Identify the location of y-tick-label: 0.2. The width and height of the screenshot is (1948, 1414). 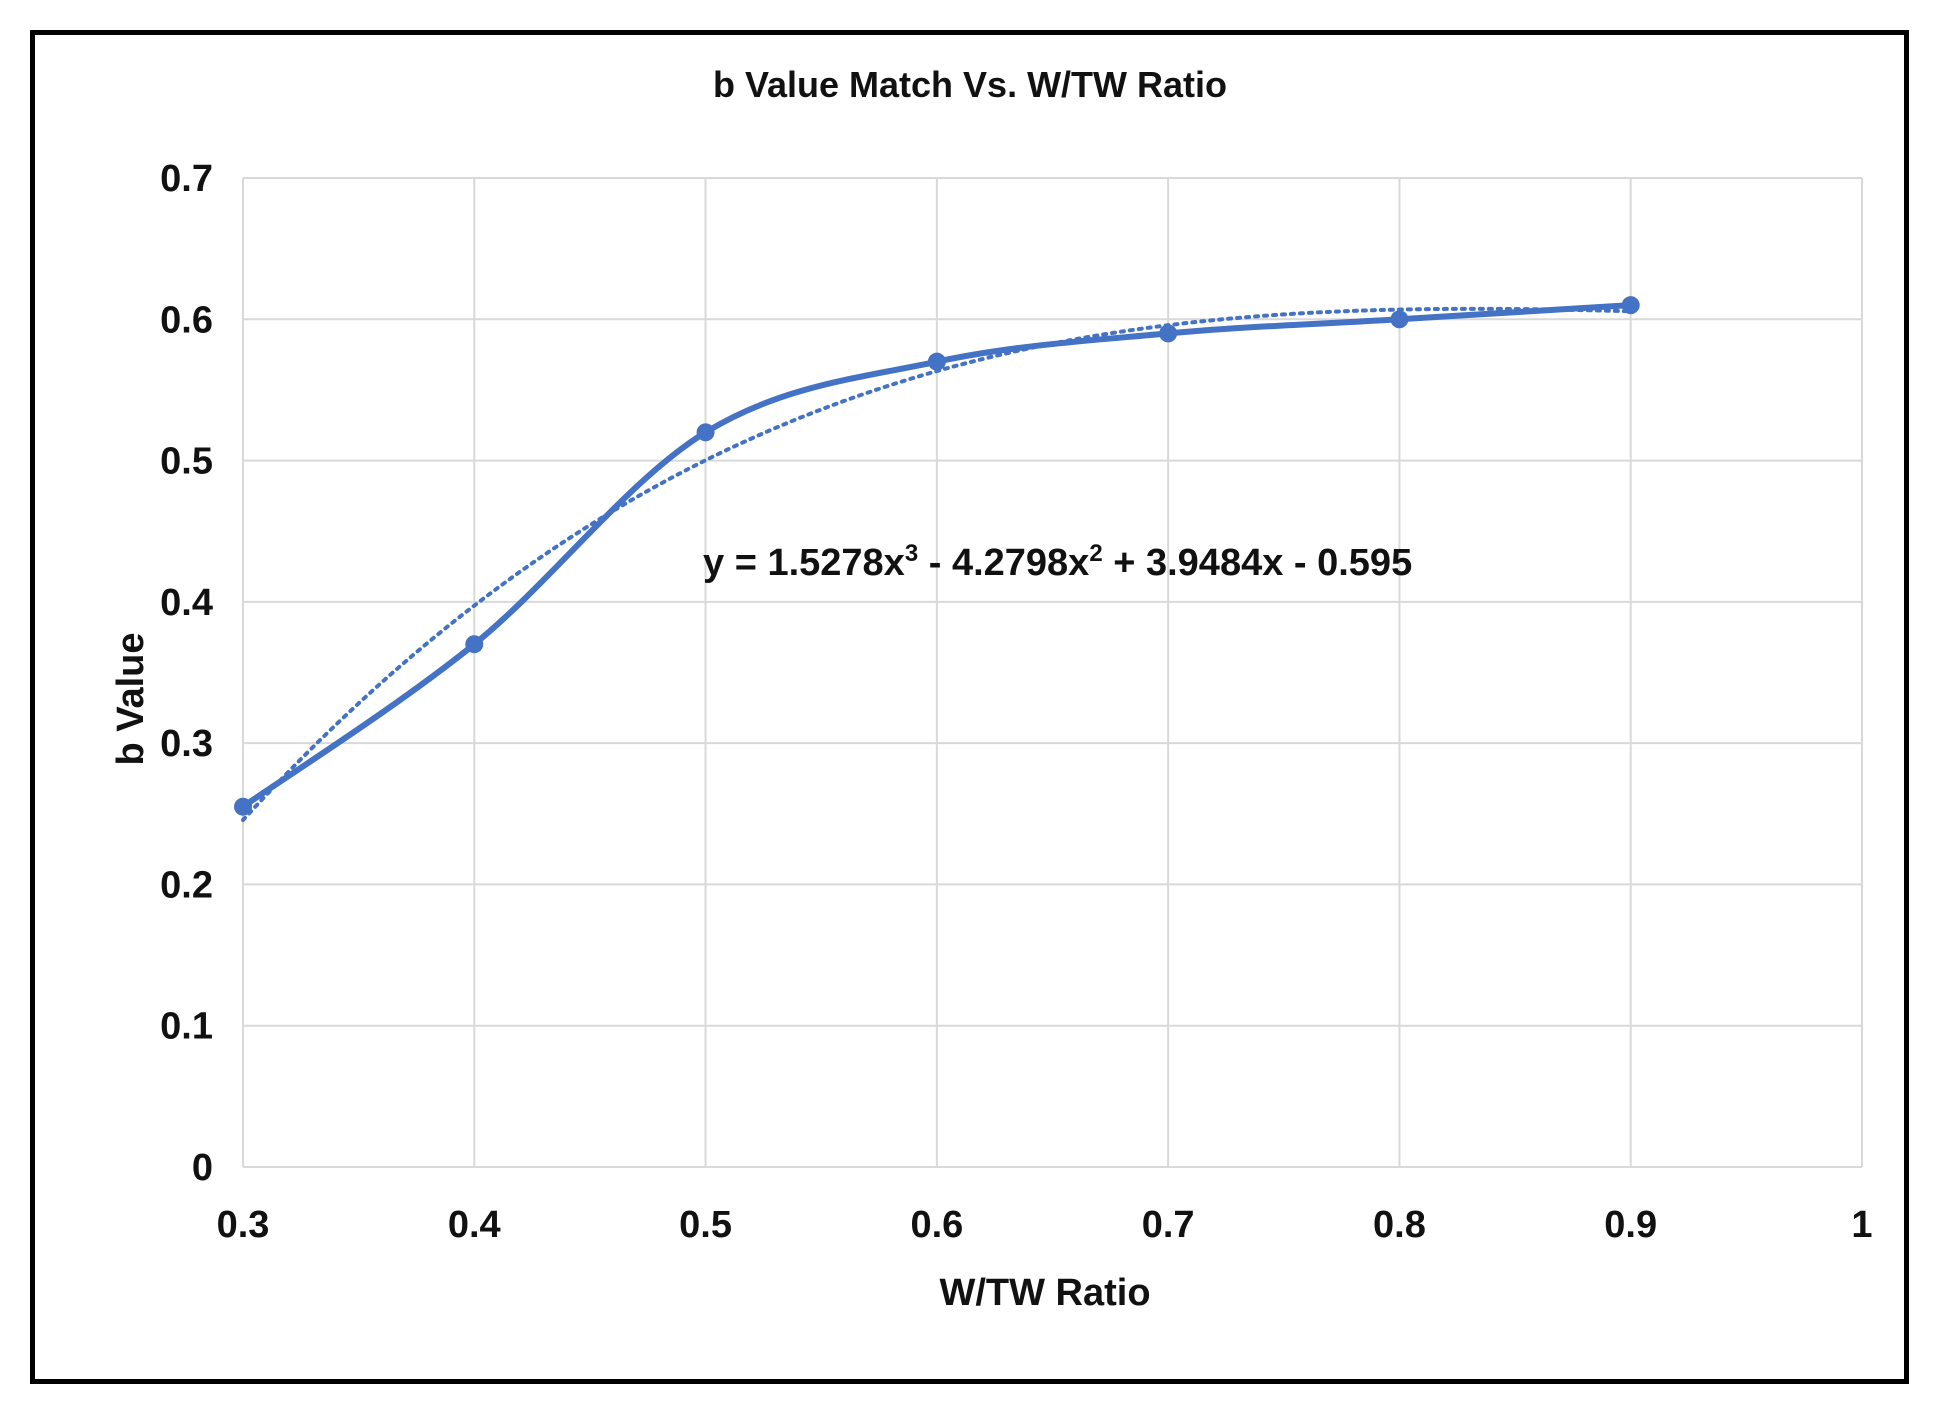
(186, 885).